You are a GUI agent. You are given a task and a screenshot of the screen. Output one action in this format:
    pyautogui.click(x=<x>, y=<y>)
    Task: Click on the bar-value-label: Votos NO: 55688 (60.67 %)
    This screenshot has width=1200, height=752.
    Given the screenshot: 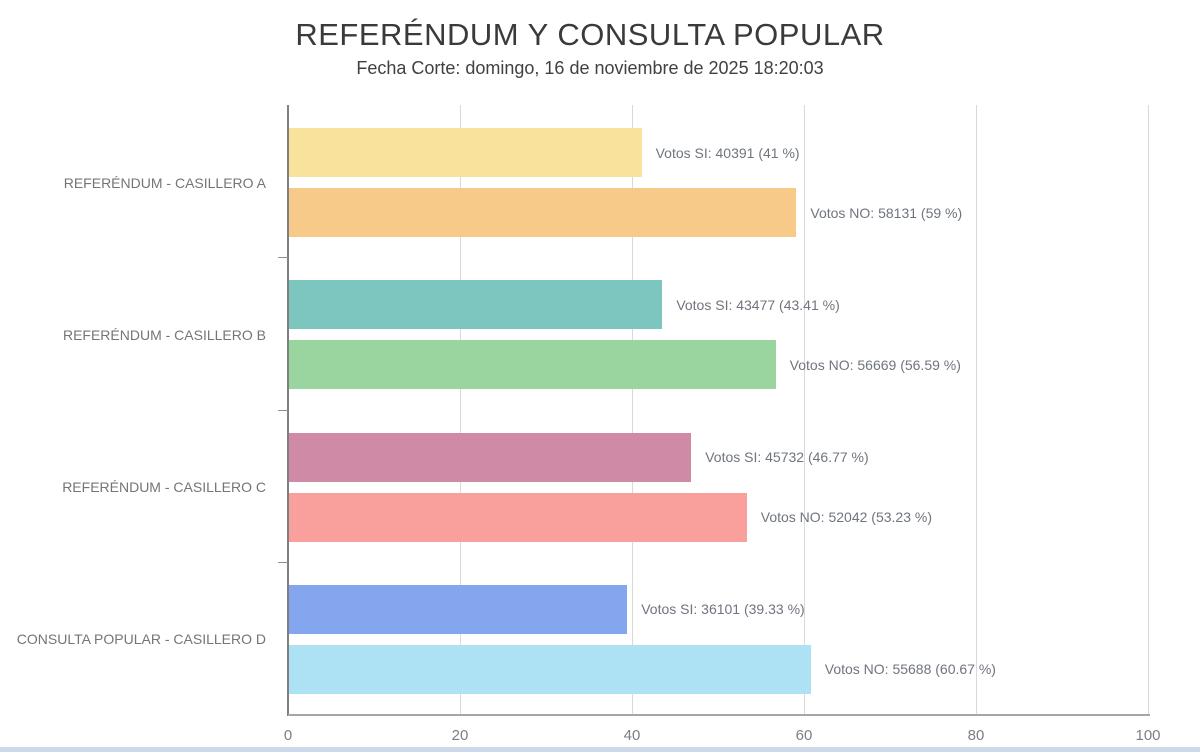 What is the action you would take?
    pyautogui.click(x=910, y=669)
    